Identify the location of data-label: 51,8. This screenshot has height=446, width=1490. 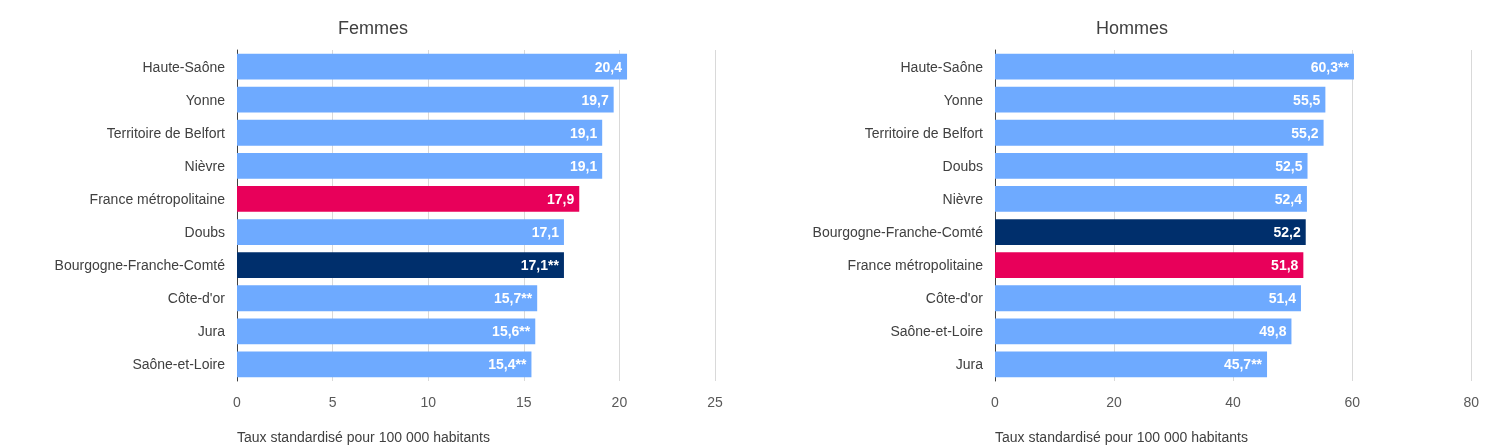
(1285, 265).